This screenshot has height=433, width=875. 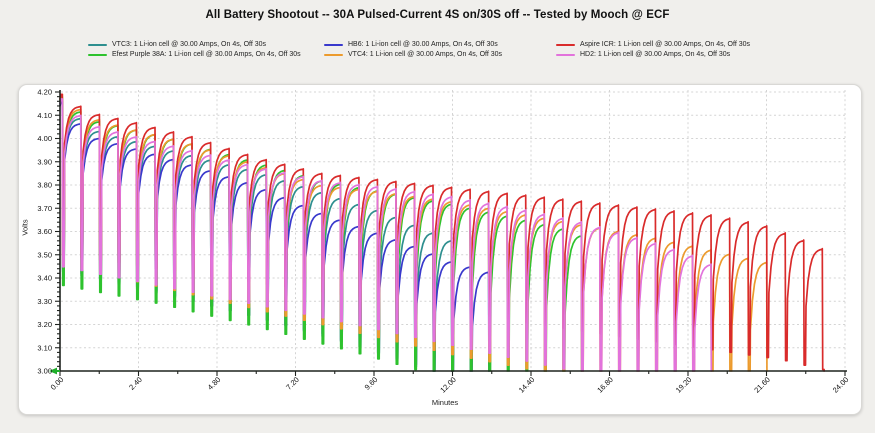 What do you see at coordinates (565, 44) in the screenshot?
I see `legend-swatch-aspire-icr` at bounding box center [565, 44].